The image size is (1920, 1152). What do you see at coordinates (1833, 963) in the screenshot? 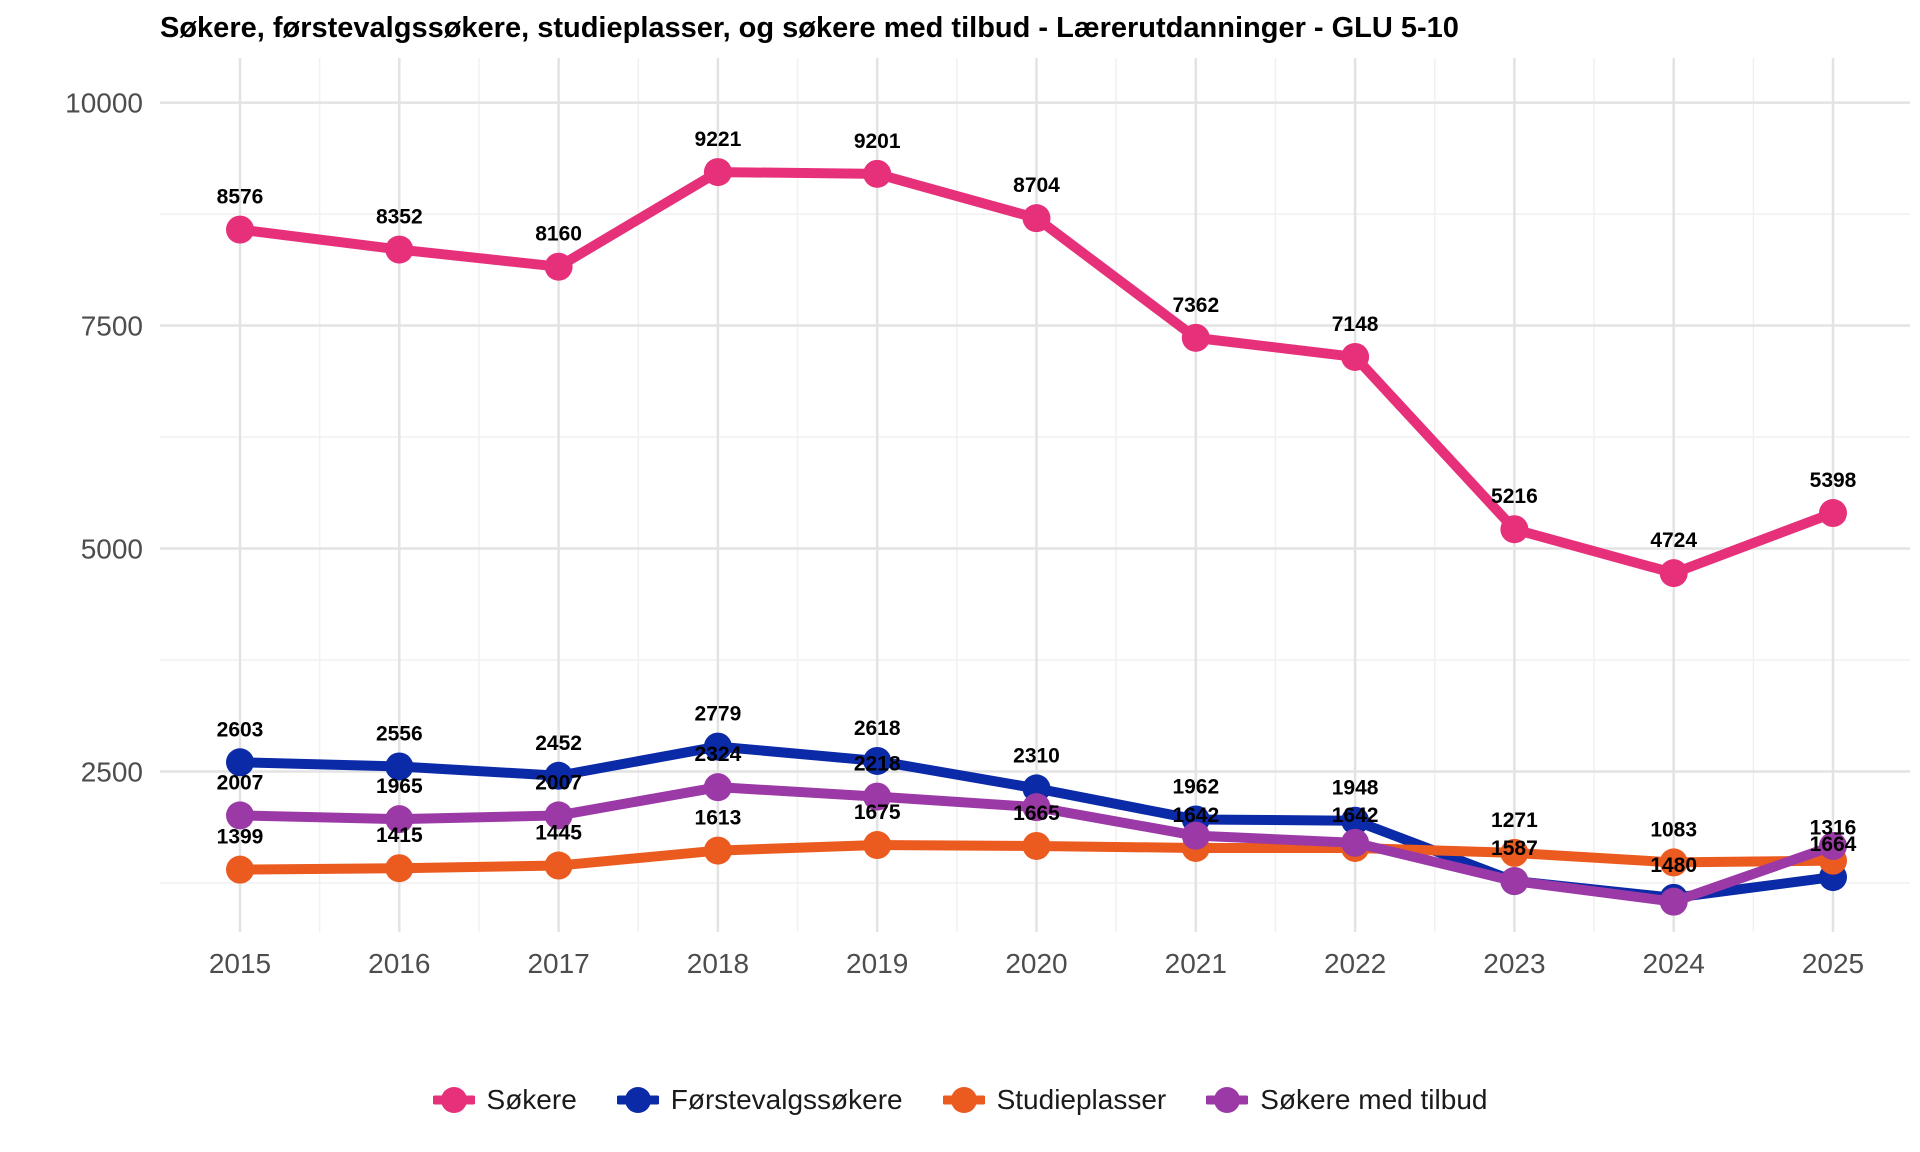
I see `x-tick-label: 2025` at bounding box center [1833, 963].